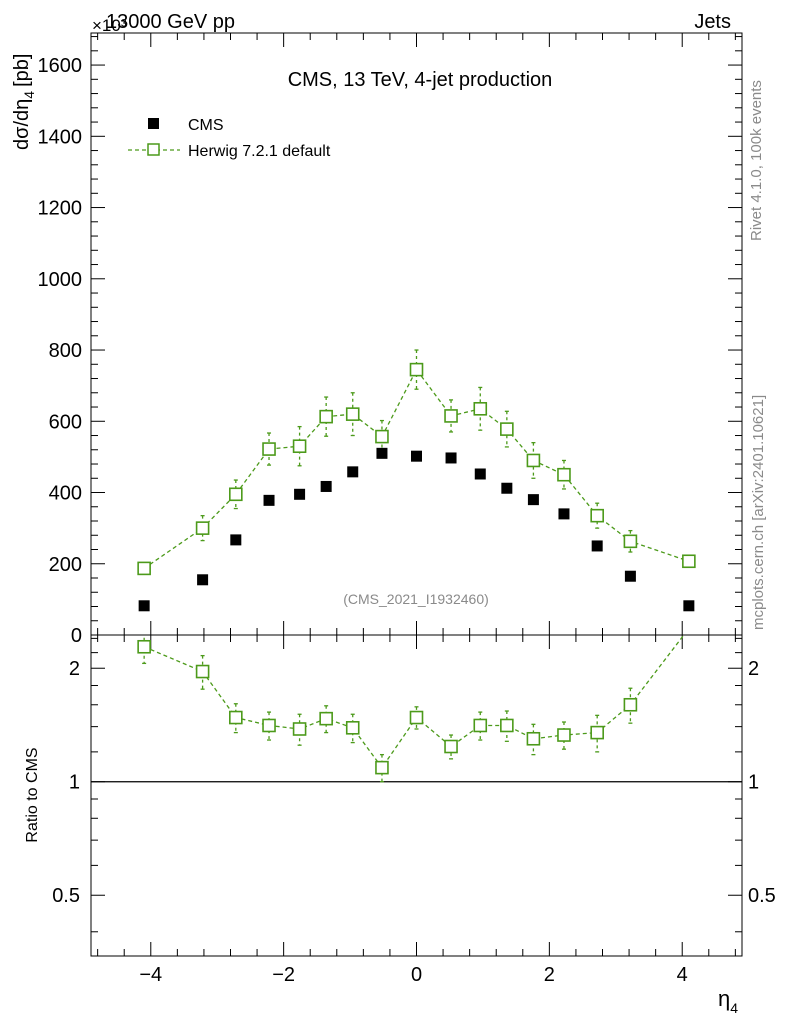 This screenshot has height=1024, width=786. I want to click on beam-label: 13000 GeV pp, so click(170, 22).